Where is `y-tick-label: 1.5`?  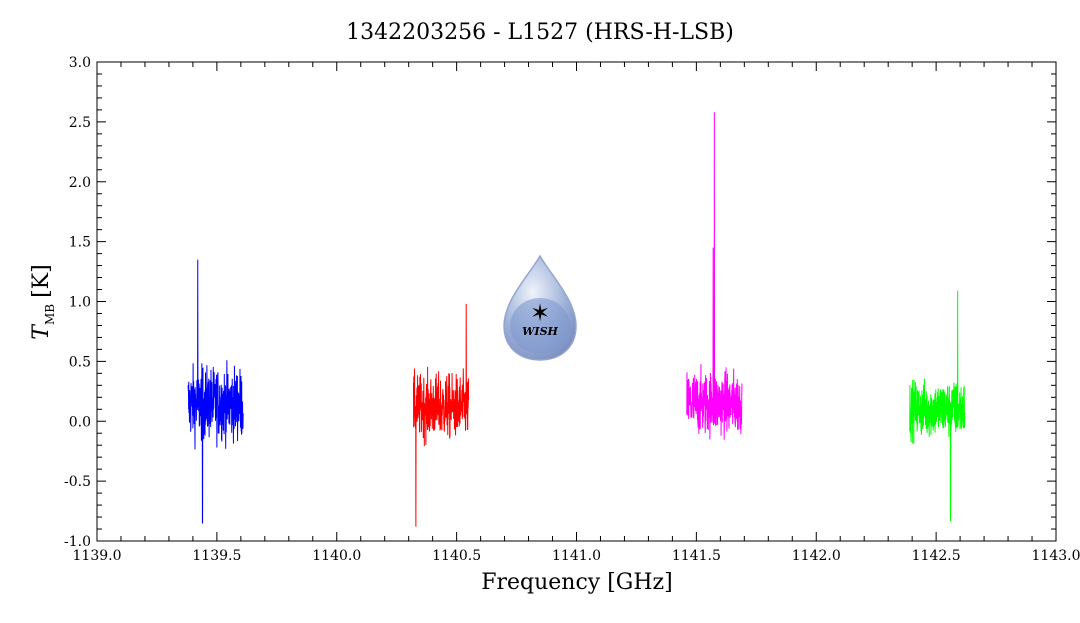 y-tick-label: 1.5 is located at coordinates (80, 243).